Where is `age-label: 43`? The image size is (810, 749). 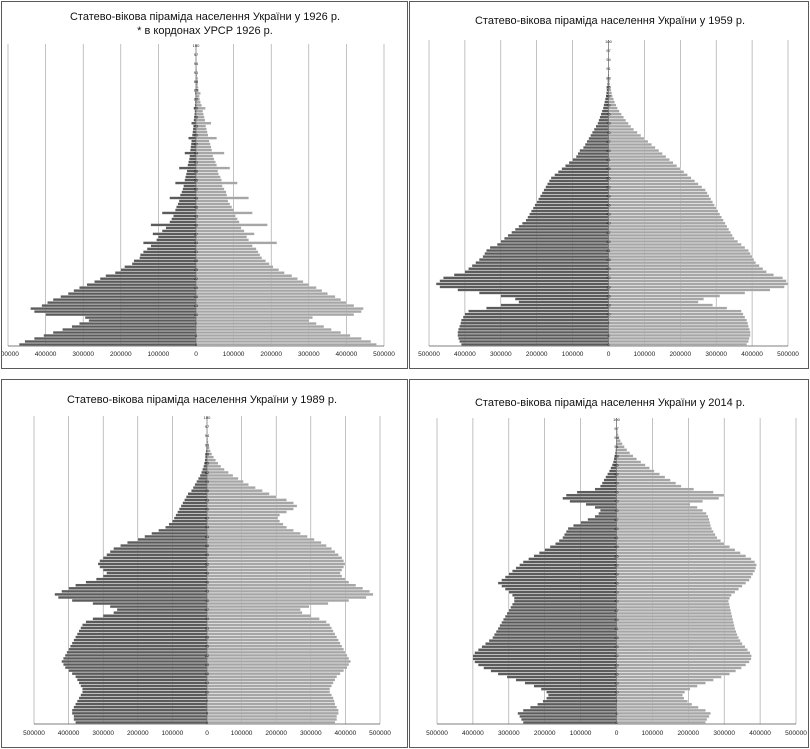 age-label: 43 is located at coordinates (608, 214).